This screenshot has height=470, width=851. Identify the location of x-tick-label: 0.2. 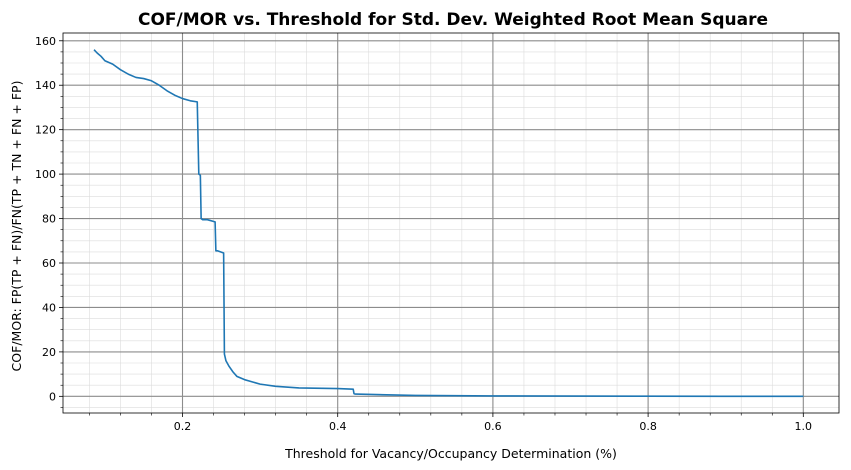
(183, 426).